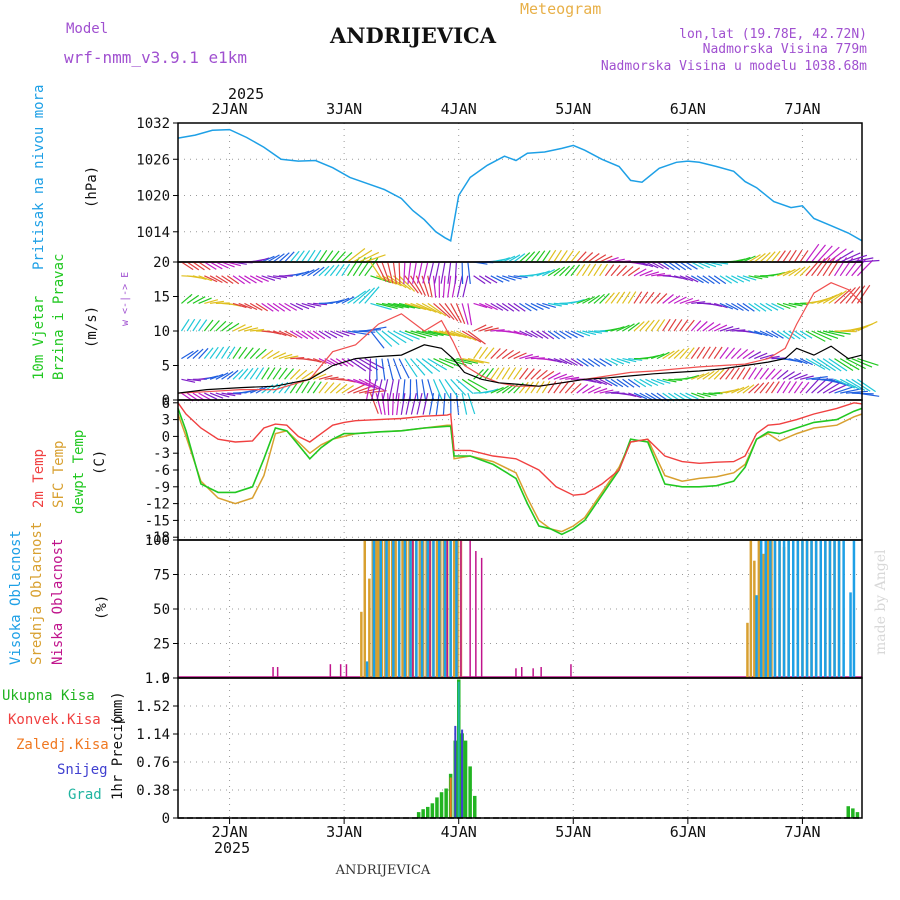 The width and height of the screenshot is (900, 900). Describe the element at coordinates (688, 109) in the screenshot. I see `x-label-top: 6JAN` at that location.